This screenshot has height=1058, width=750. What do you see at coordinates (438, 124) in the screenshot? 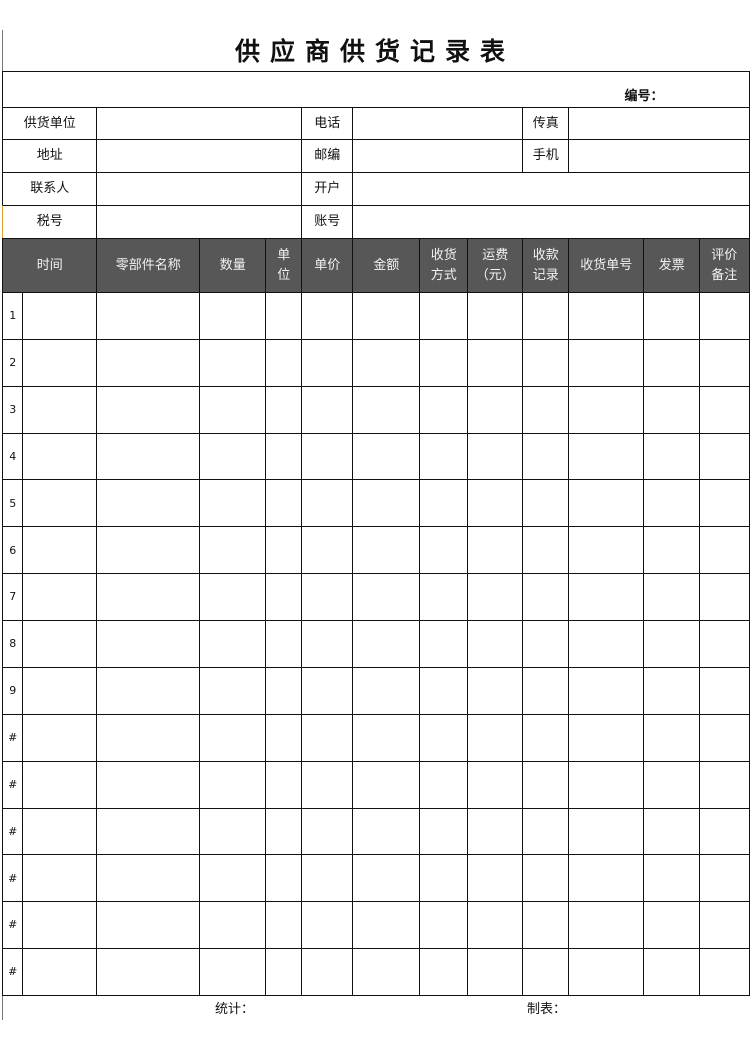
I see `phone-field` at bounding box center [438, 124].